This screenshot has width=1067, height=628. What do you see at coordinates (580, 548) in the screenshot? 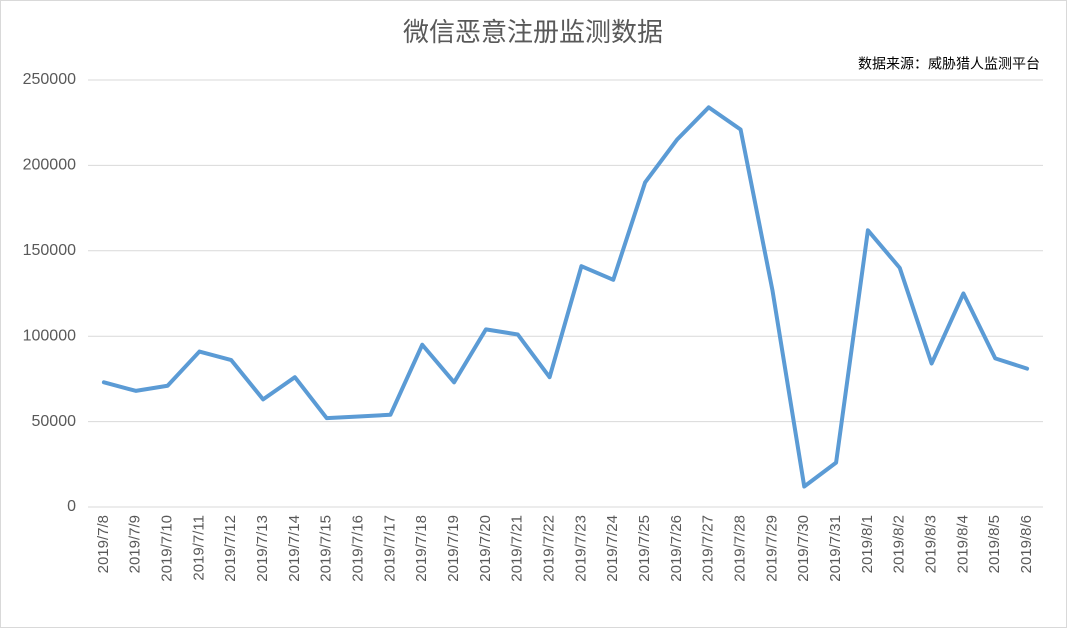
I see `x-tick-label: 2019/7/23` at bounding box center [580, 548].